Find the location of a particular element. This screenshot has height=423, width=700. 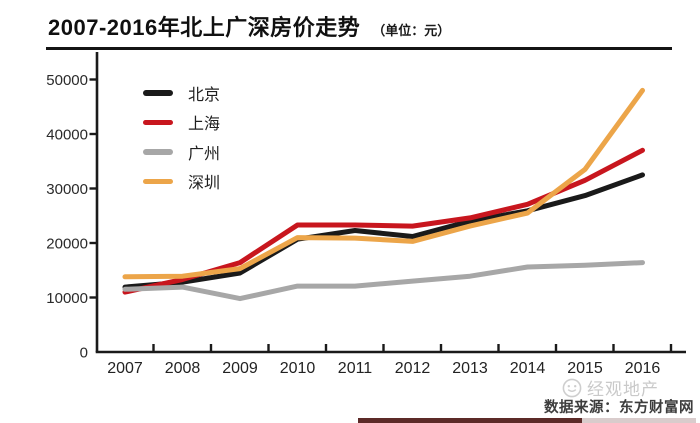

legend-label-beijing: 北京 is located at coordinates (204, 95).